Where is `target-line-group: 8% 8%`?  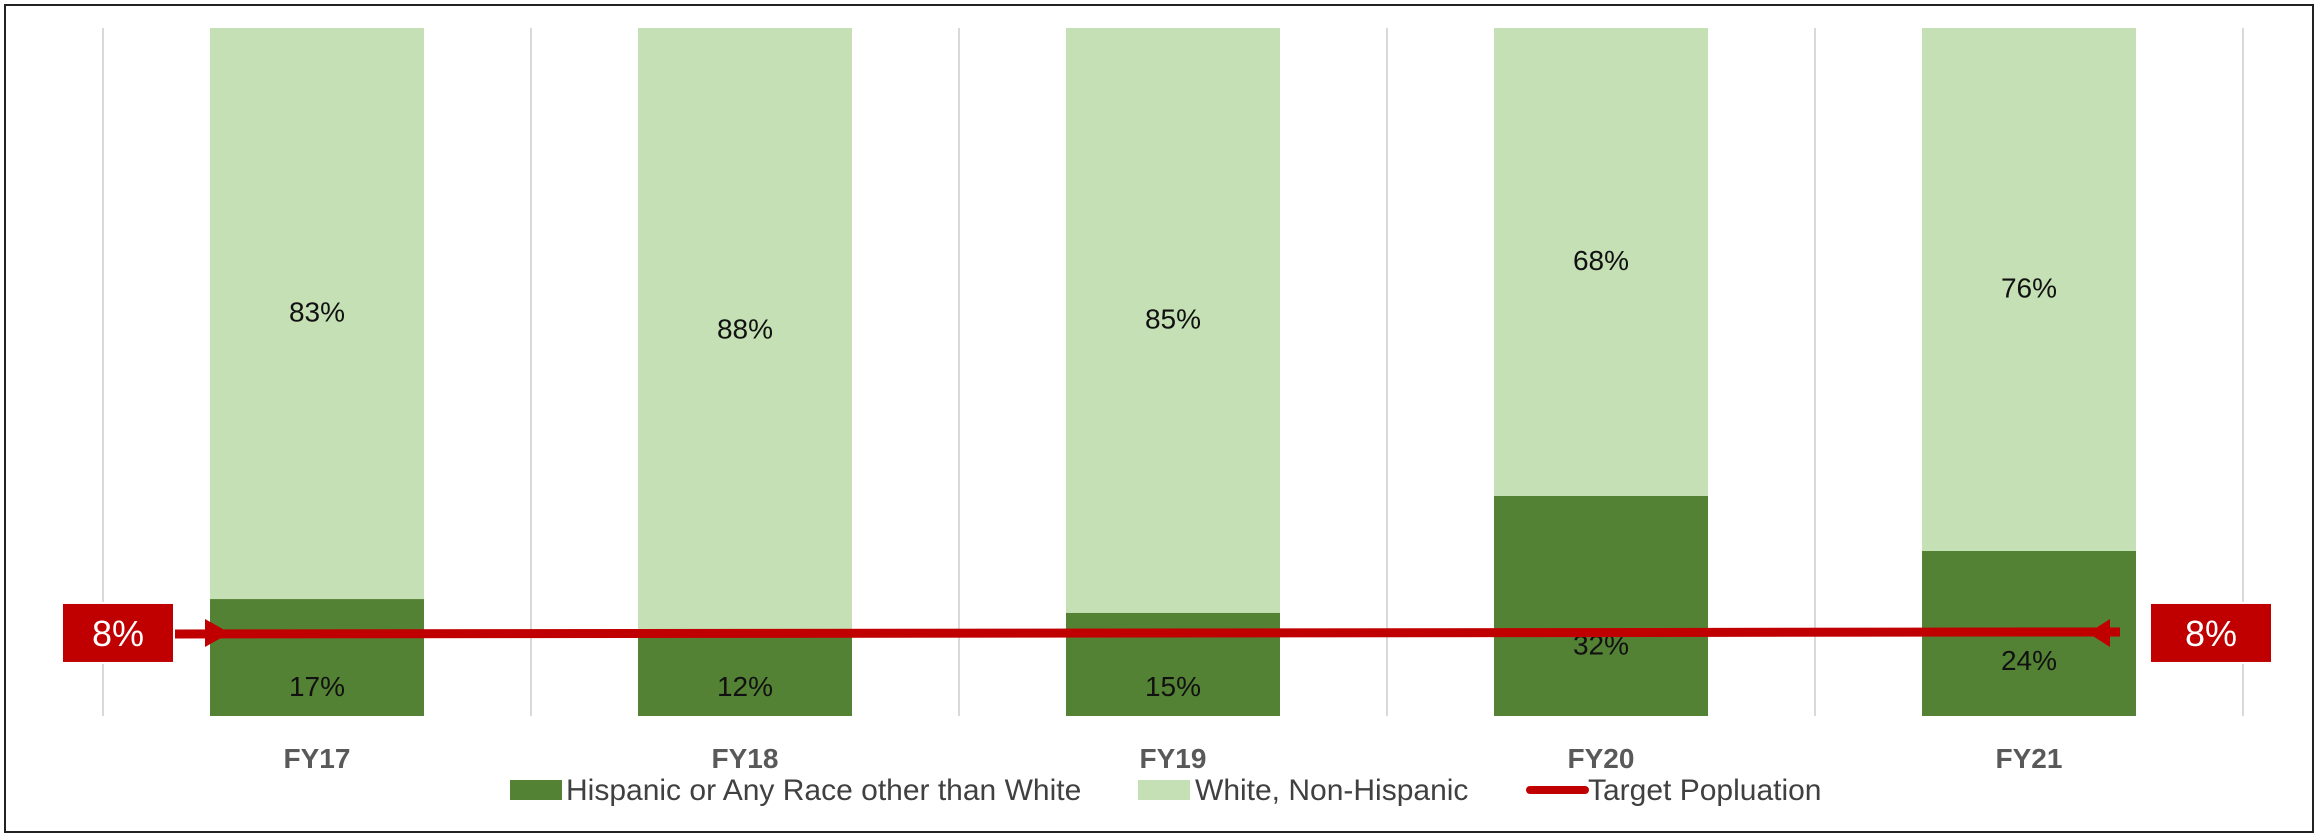 target-line-group: 8% 8% is located at coordinates (1167, 632).